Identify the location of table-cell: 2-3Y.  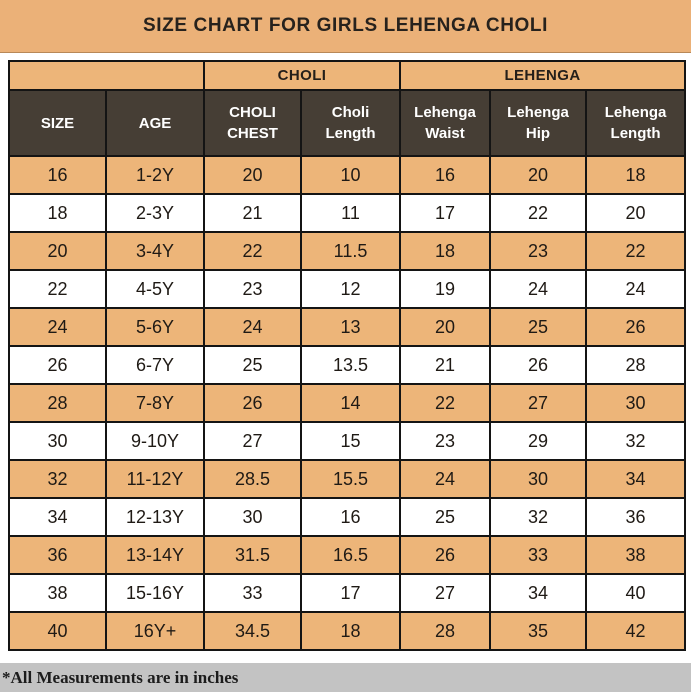
(155, 213).